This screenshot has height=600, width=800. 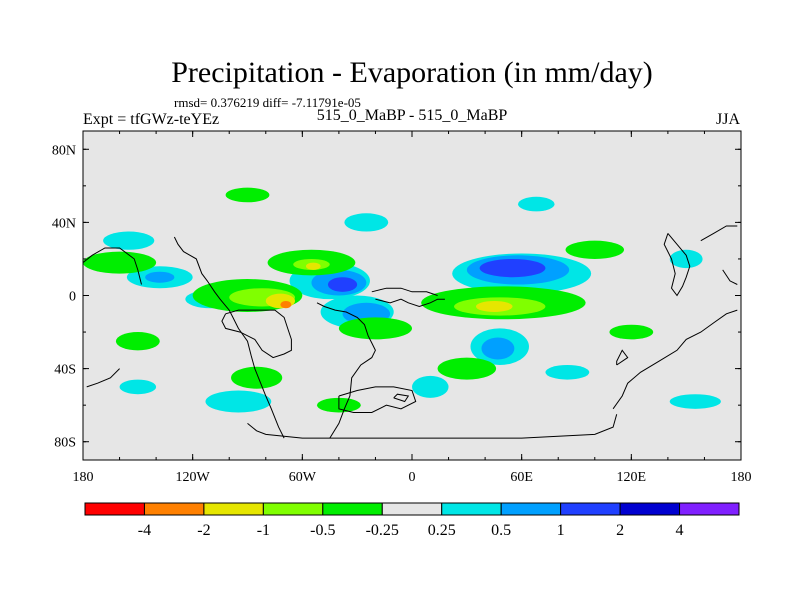 What do you see at coordinates (501, 530) in the screenshot?
I see `colorbar-label: 0.5` at bounding box center [501, 530].